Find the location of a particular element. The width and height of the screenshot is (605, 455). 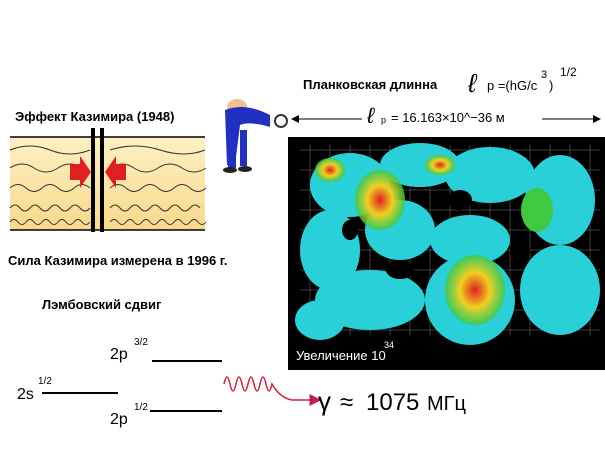

level-sub: 3/2 is located at coordinates (141, 342).